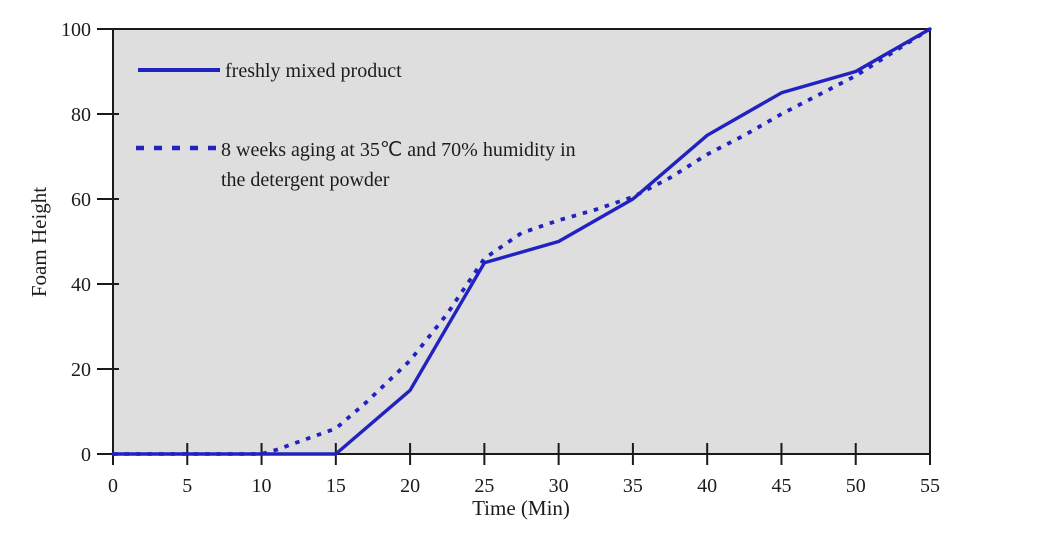 Image resolution: width=1038 pixels, height=537 pixels. Describe the element at coordinates (86, 455) in the screenshot. I see `y-tick-label: 0` at that location.